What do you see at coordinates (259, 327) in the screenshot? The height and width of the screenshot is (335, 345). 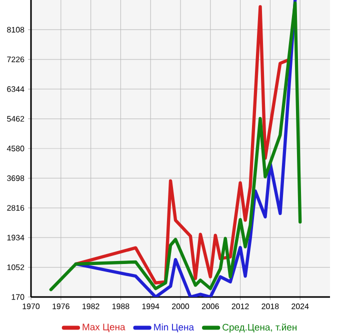 I see `legend-label: Сред.Цена, т.йен` at bounding box center [259, 327].